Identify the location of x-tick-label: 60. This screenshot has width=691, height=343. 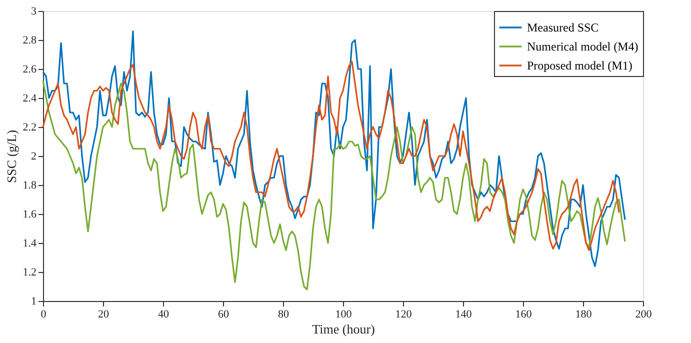
(224, 314).